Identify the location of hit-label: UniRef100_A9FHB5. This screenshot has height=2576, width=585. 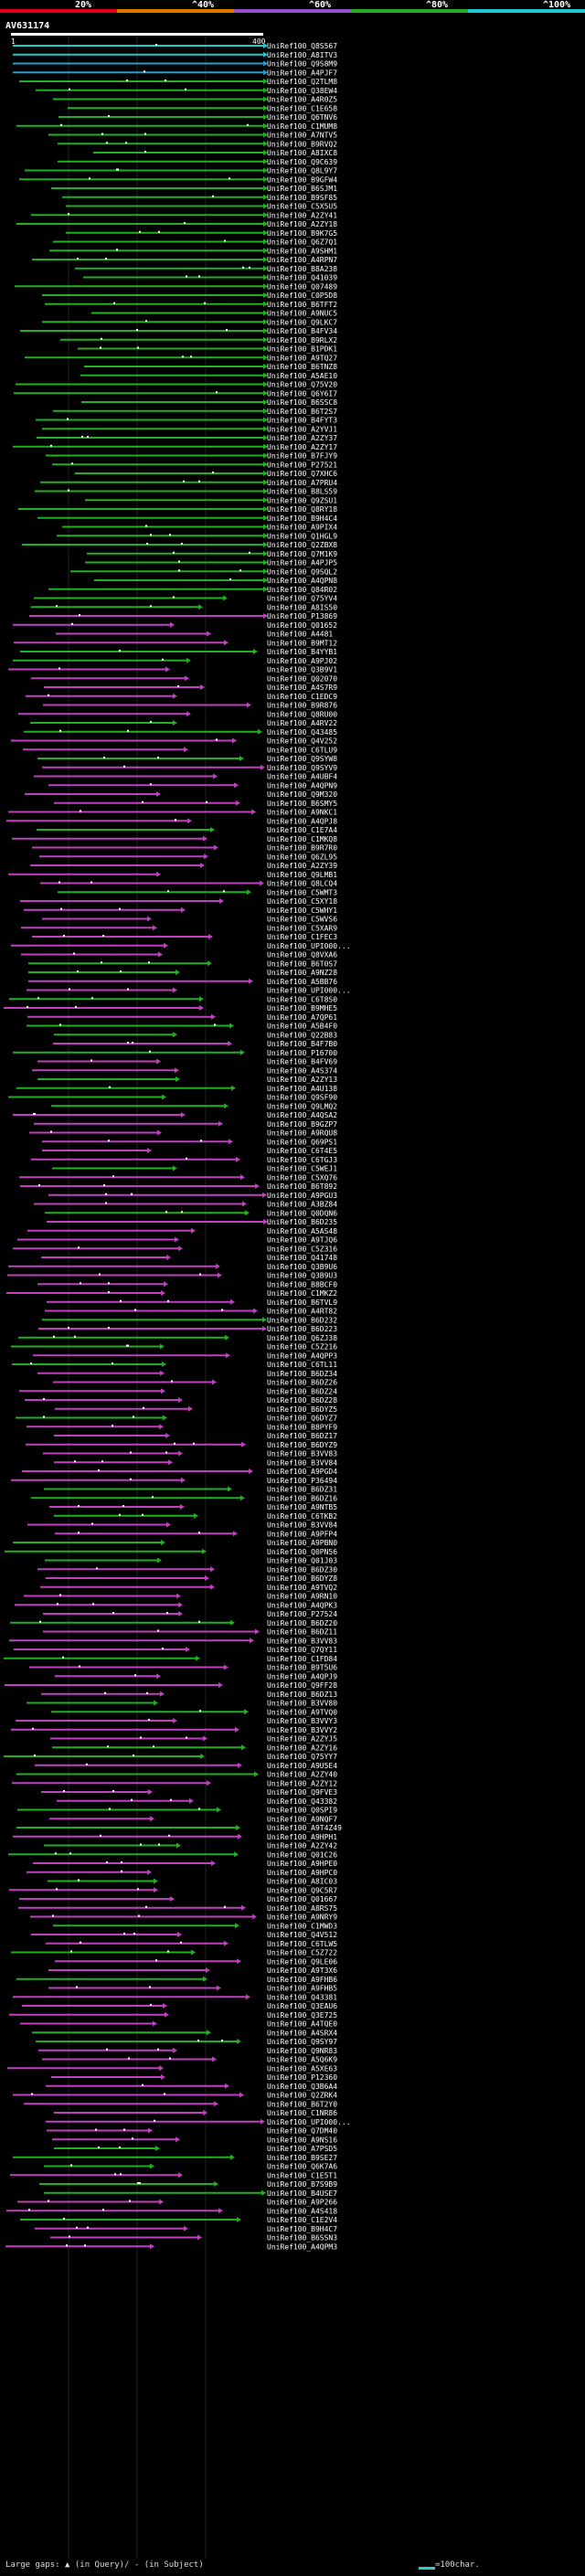
(302, 1989).